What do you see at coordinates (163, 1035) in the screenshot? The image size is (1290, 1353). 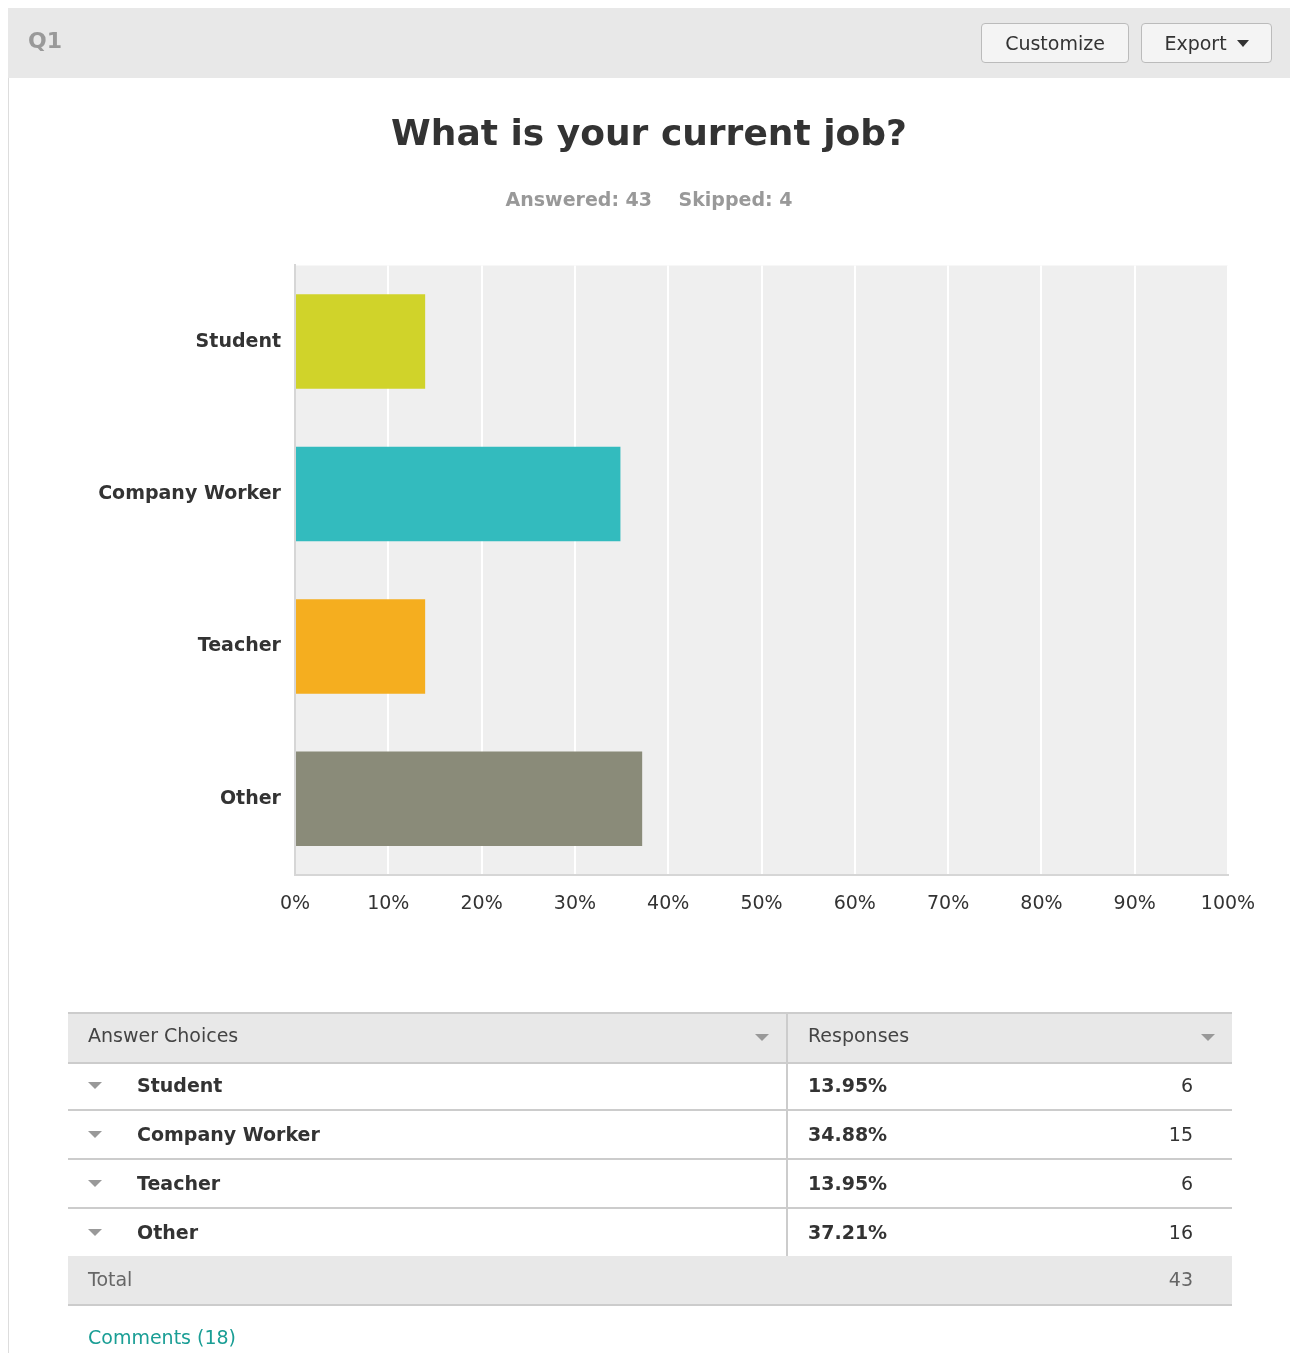 I see `text: Answer Choices` at bounding box center [163, 1035].